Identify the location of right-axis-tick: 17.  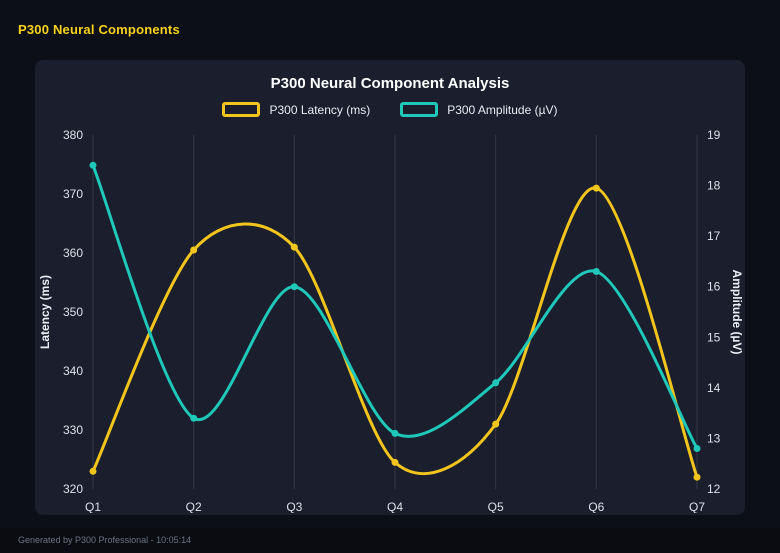
(714, 236).